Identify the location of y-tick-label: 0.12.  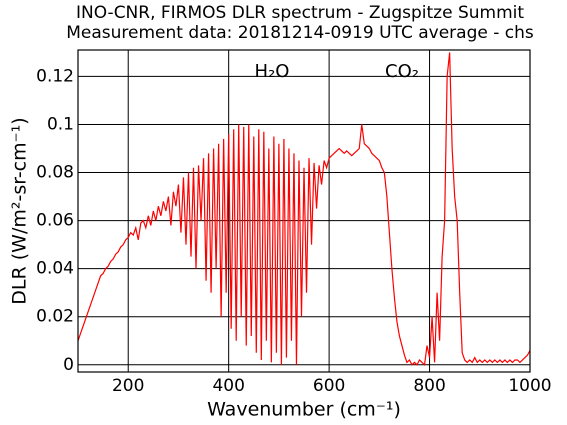
(55, 76).